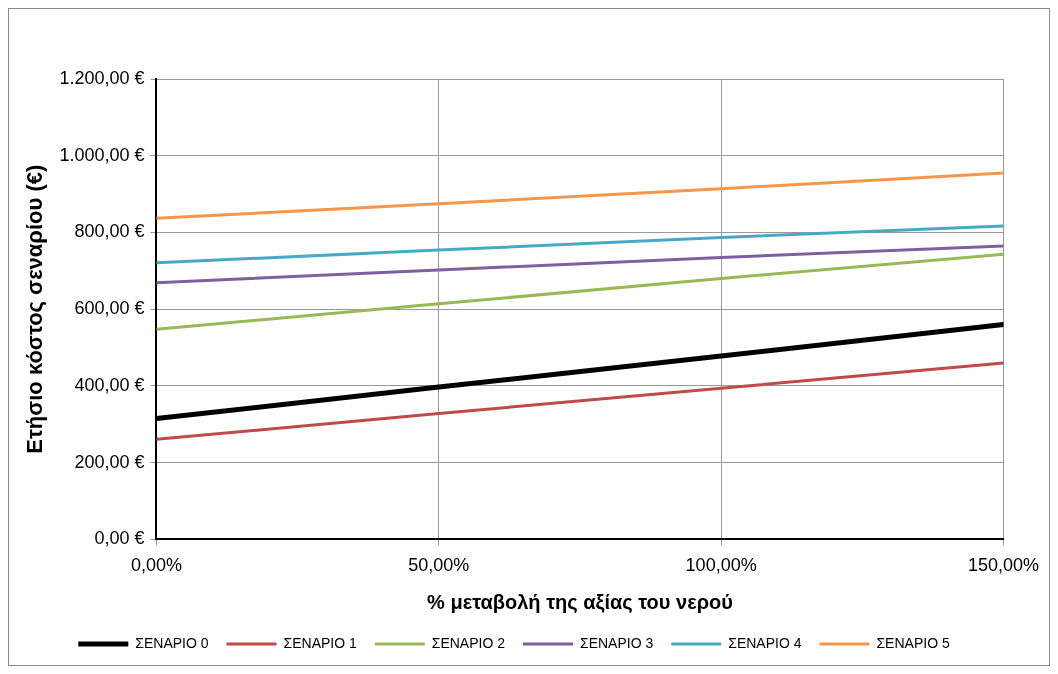 The height and width of the screenshot is (674, 1058). I want to click on x-axis-title: % μεταβολή της αξίας του νερού, so click(580, 601).